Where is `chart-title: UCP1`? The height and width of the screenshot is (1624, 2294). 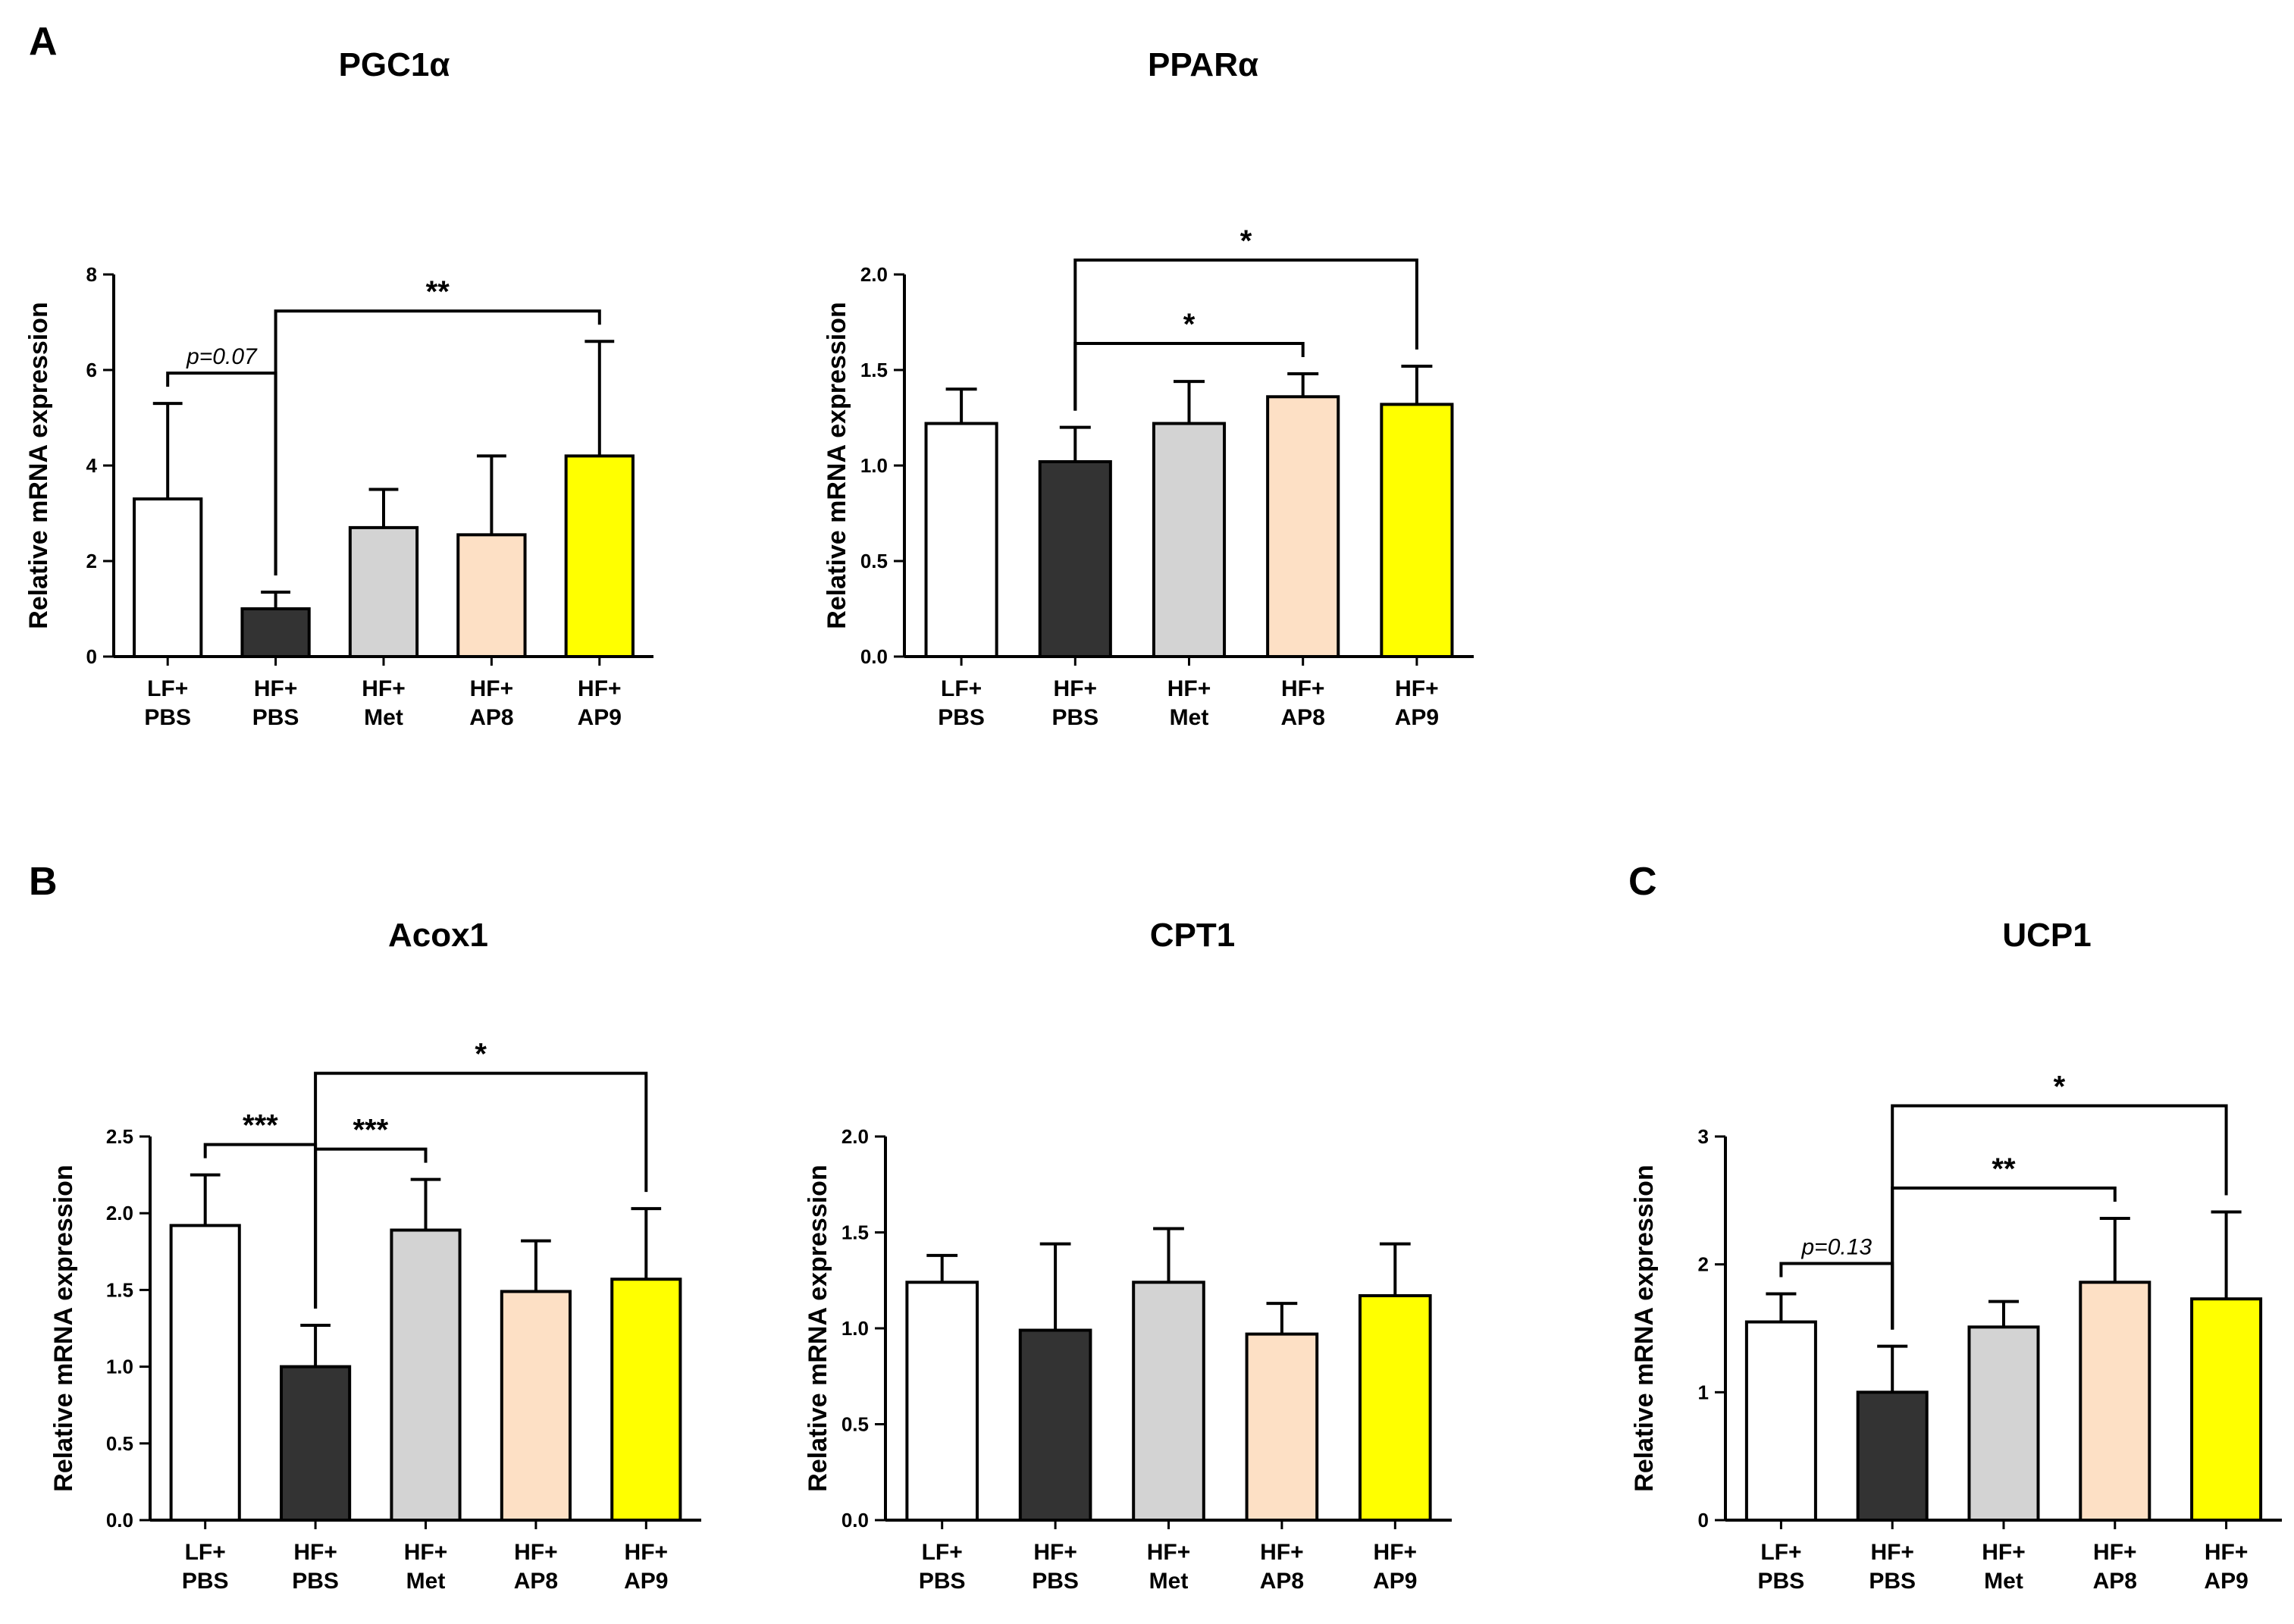
chart-title: UCP1 is located at coordinates (2046, 935).